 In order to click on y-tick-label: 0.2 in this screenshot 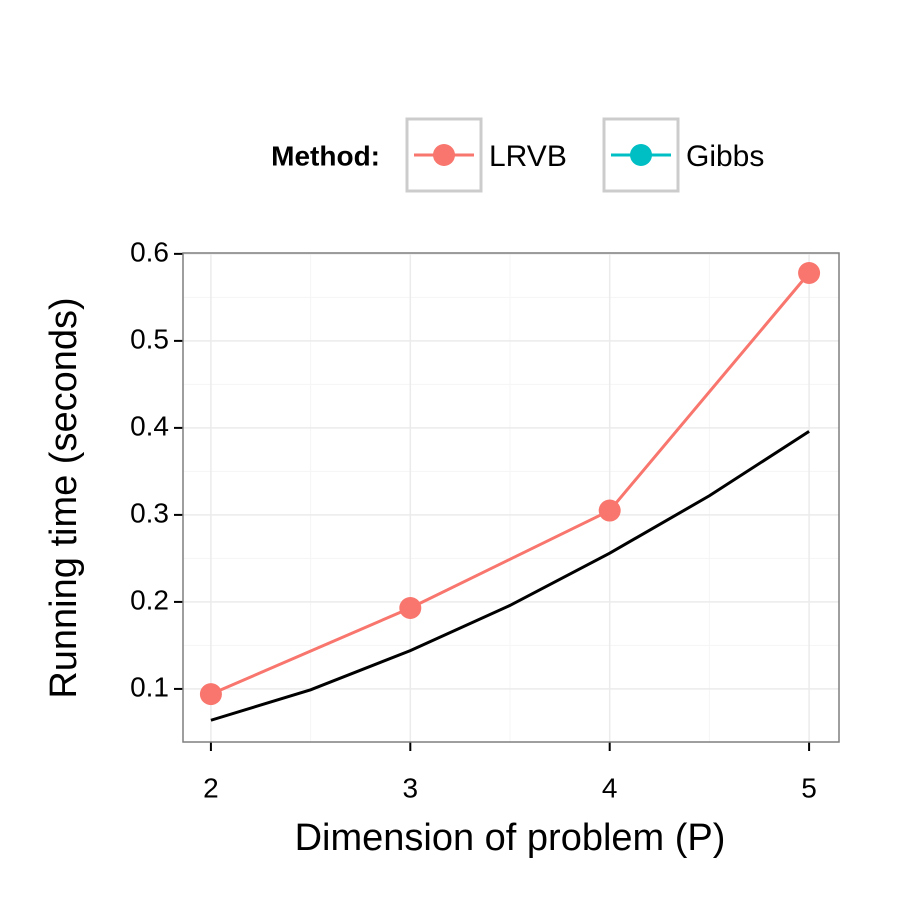, I will do `click(149, 599)`.